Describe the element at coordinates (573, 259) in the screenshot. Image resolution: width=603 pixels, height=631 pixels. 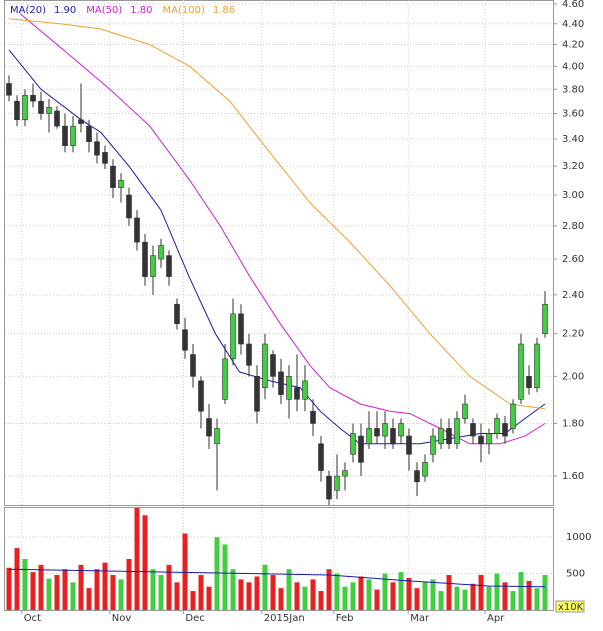
I see `y-tick-label: 2.60` at that location.